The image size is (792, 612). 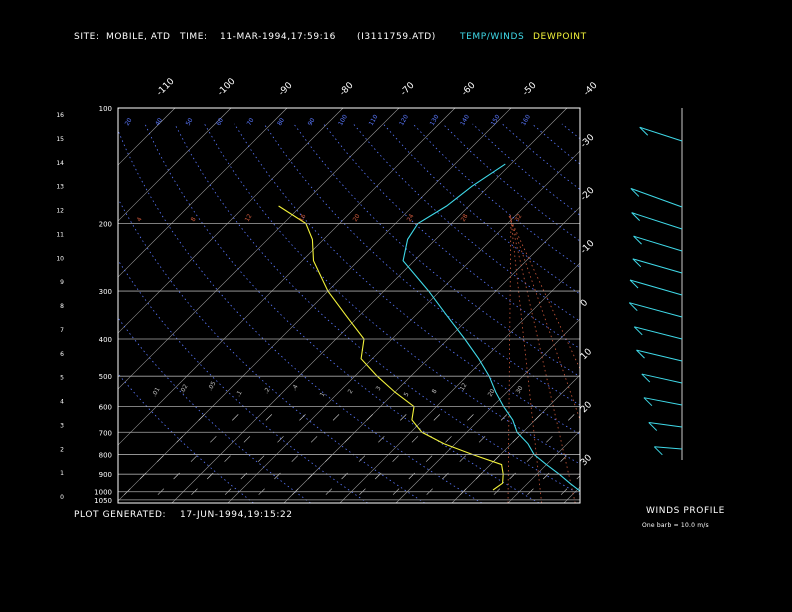 What do you see at coordinates (103, 493) in the screenshot?
I see `pressure-tick-label: 1000` at bounding box center [103, 493].